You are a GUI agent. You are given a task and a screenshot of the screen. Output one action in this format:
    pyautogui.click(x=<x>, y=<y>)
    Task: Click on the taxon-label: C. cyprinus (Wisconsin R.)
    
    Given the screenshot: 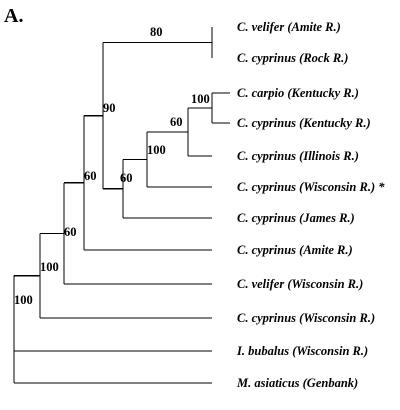 What is the action you would take?
    pyautogui.click(x=306, y=318)
    